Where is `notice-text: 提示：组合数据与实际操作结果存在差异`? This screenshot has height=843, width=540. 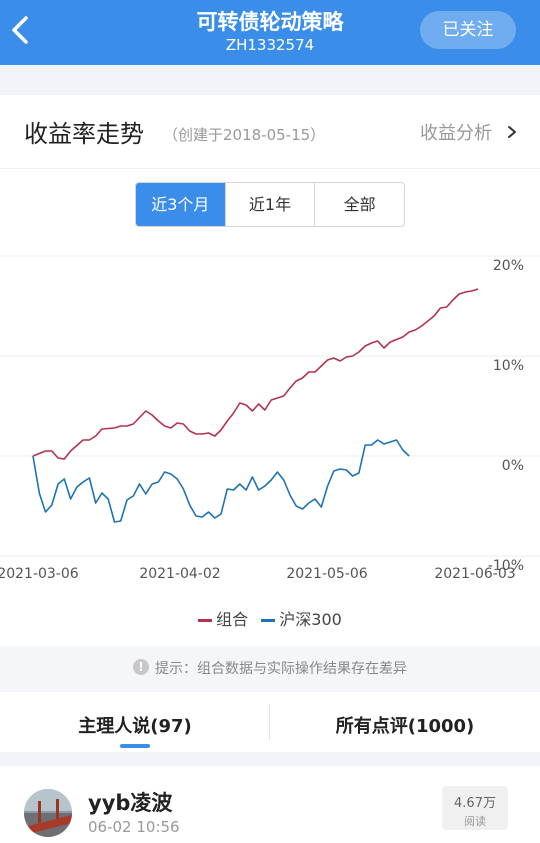
notice-text: 提示：组合数据与实际操作结果存在差异 is located at coordinates (281, 669).